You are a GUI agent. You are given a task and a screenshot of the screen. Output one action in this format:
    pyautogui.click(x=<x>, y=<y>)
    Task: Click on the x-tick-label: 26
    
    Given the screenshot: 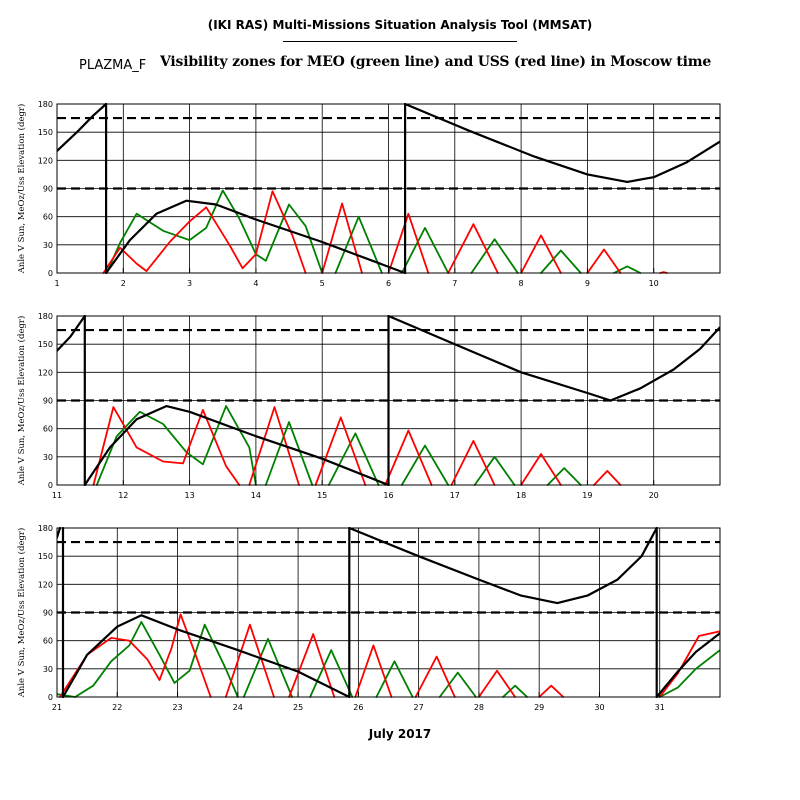 What is the action you would take?
    pyautogui.click(x=358, y=707)
    